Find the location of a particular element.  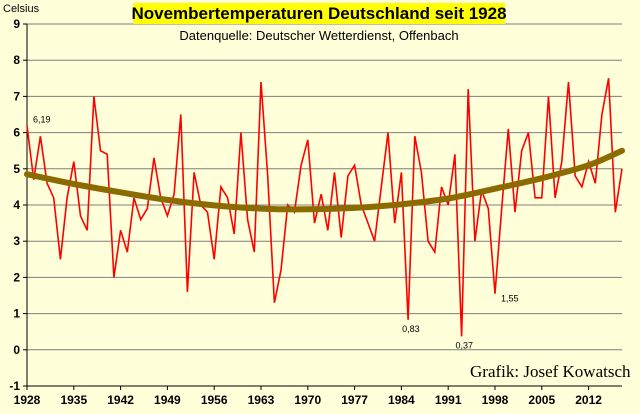

x-tick-label: 1942 is located at coordinates (120, 400).